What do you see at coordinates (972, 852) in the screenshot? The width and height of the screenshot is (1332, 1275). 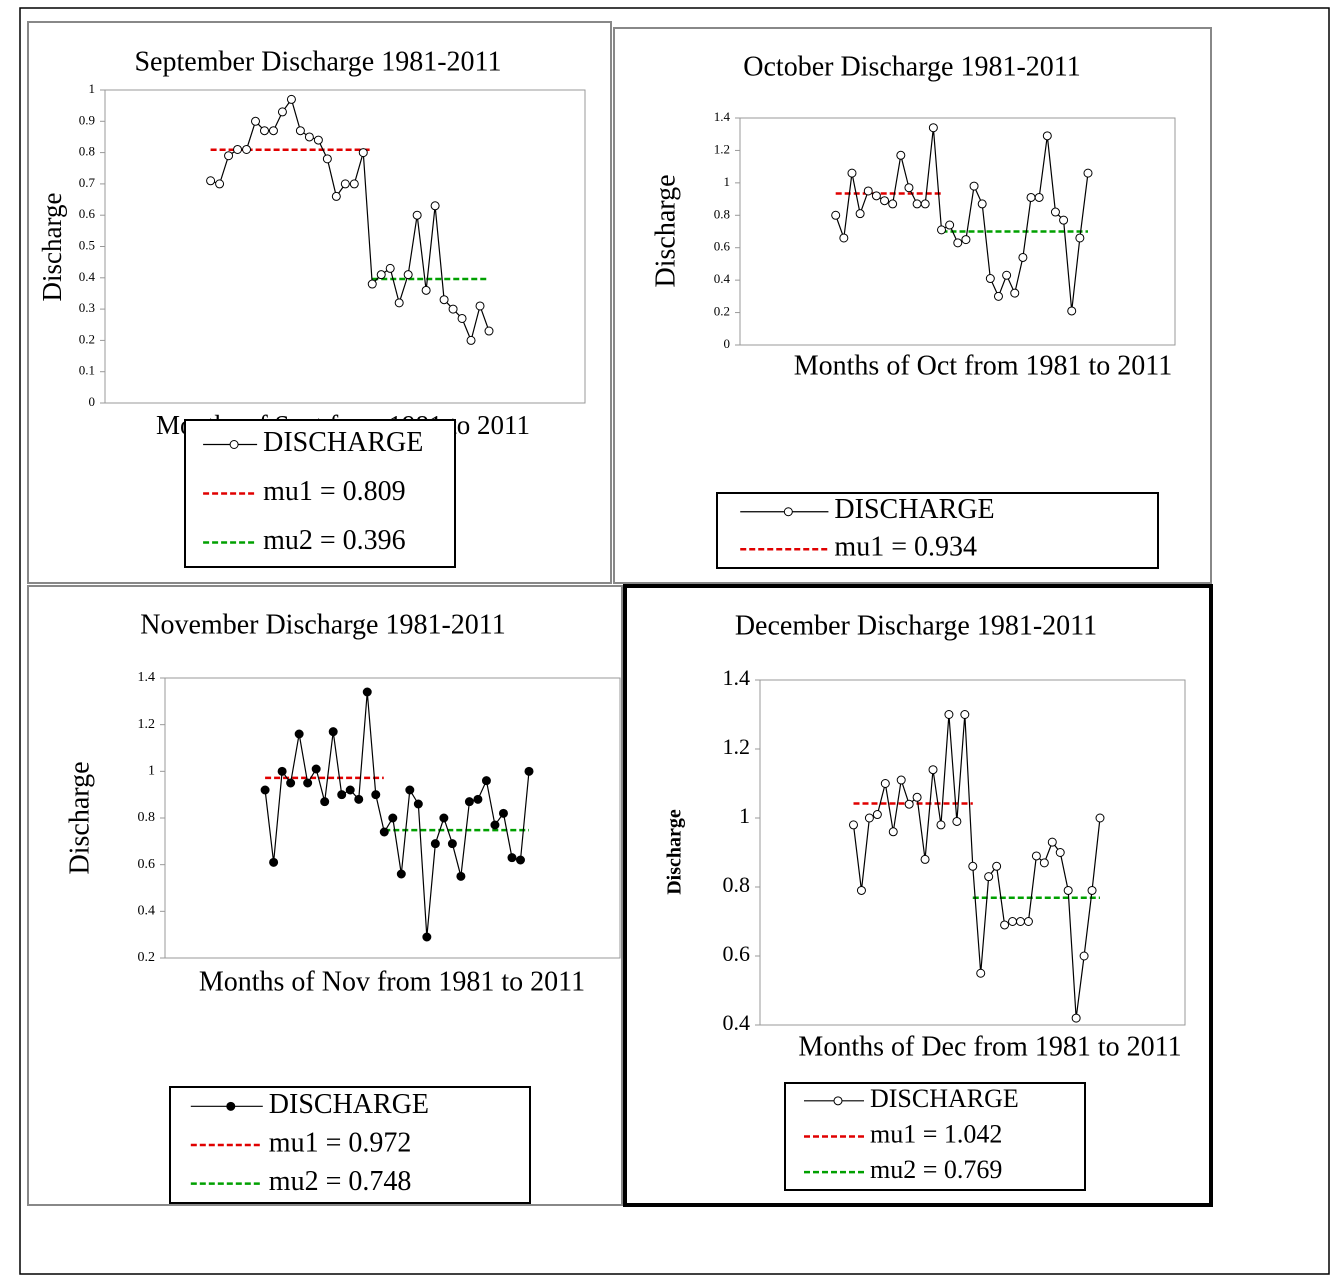 I see `plot-area` at bounding box center [972, 852].